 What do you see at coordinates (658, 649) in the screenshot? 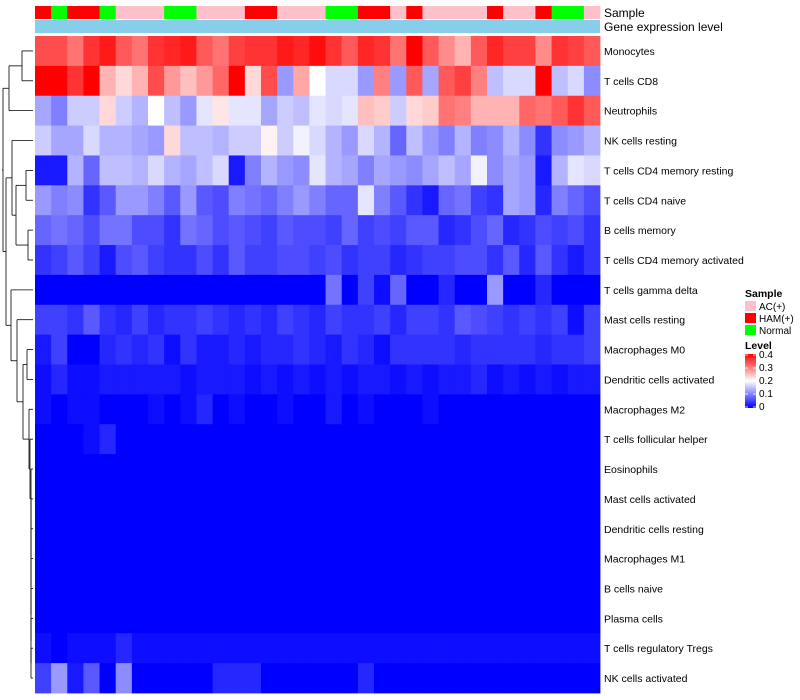
I see `row-label-t-cells-regulatory-tregs: T cells regulatory Tregs` at bounding box center [658, 649].